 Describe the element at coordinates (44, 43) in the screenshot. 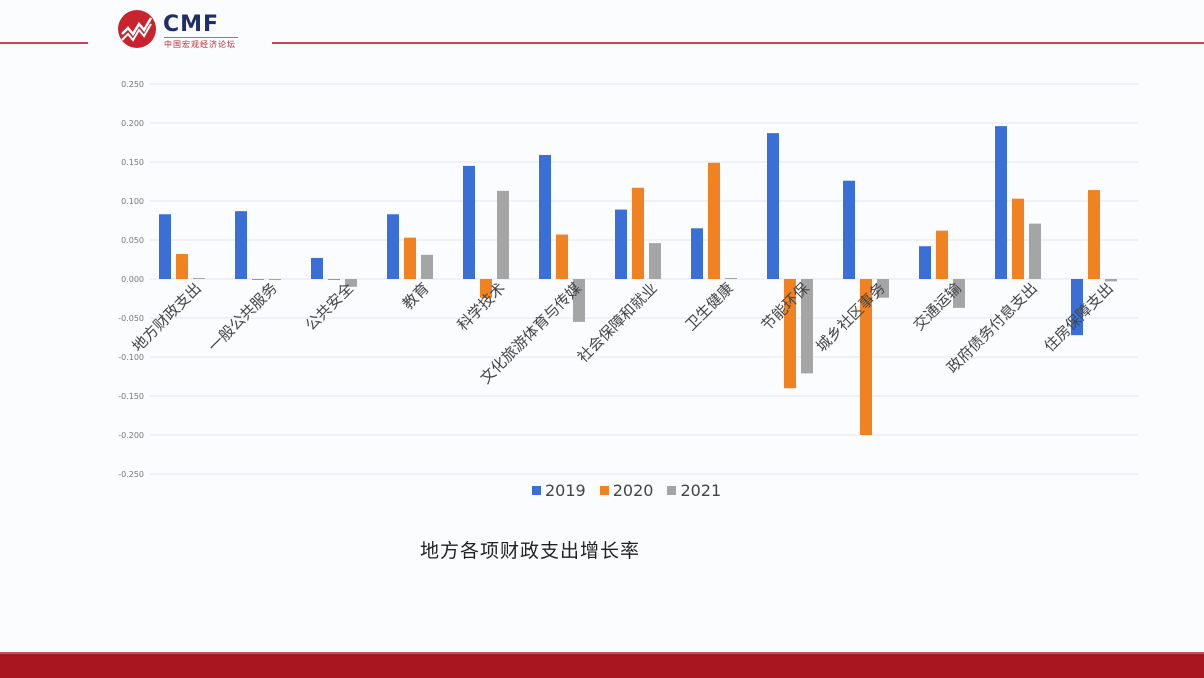

I see `header-rule-left` at that location.